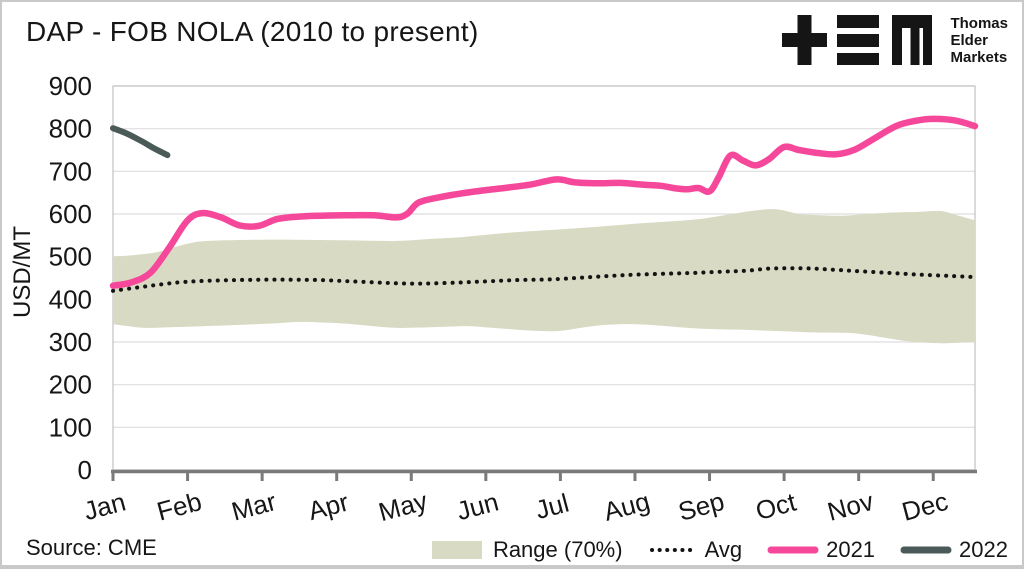  Describe the element at coordinates (979, 57) in the screenshot. I see `logo-line-3: Markets` at that location.